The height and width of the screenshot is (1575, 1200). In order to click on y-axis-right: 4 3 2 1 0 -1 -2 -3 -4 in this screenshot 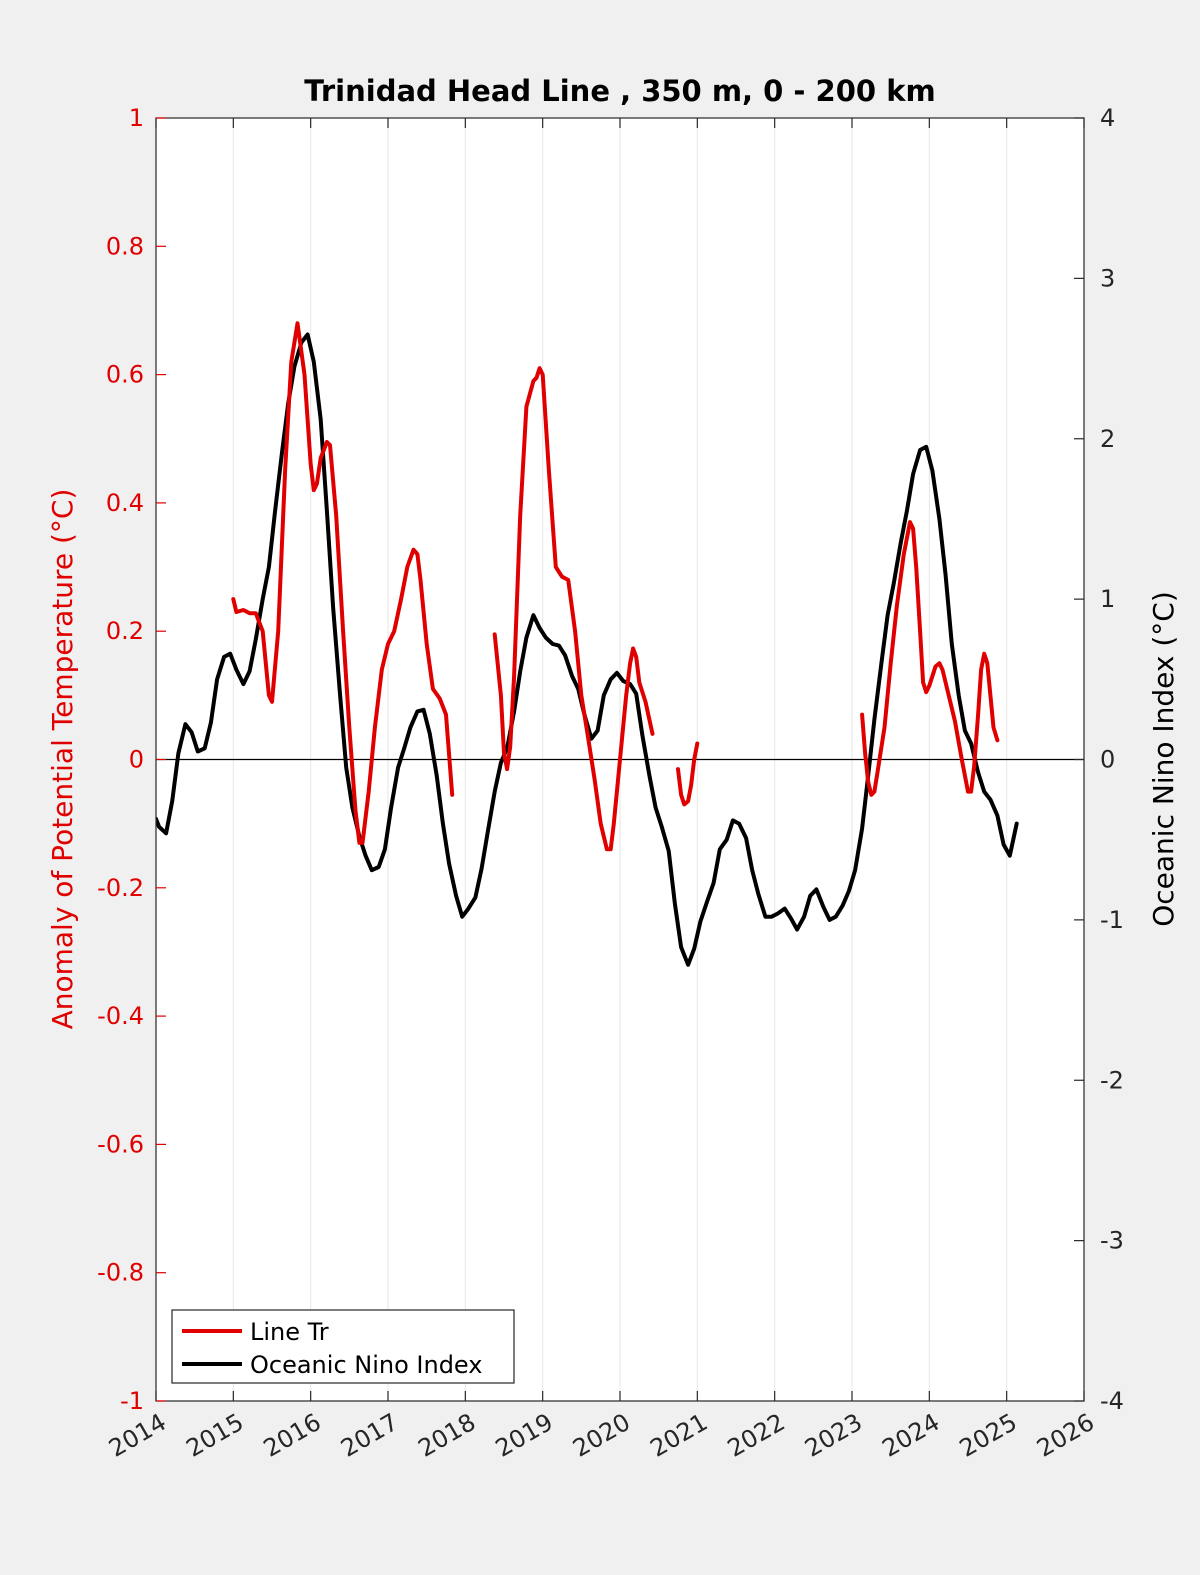, I will do `click(1099, 759)`.